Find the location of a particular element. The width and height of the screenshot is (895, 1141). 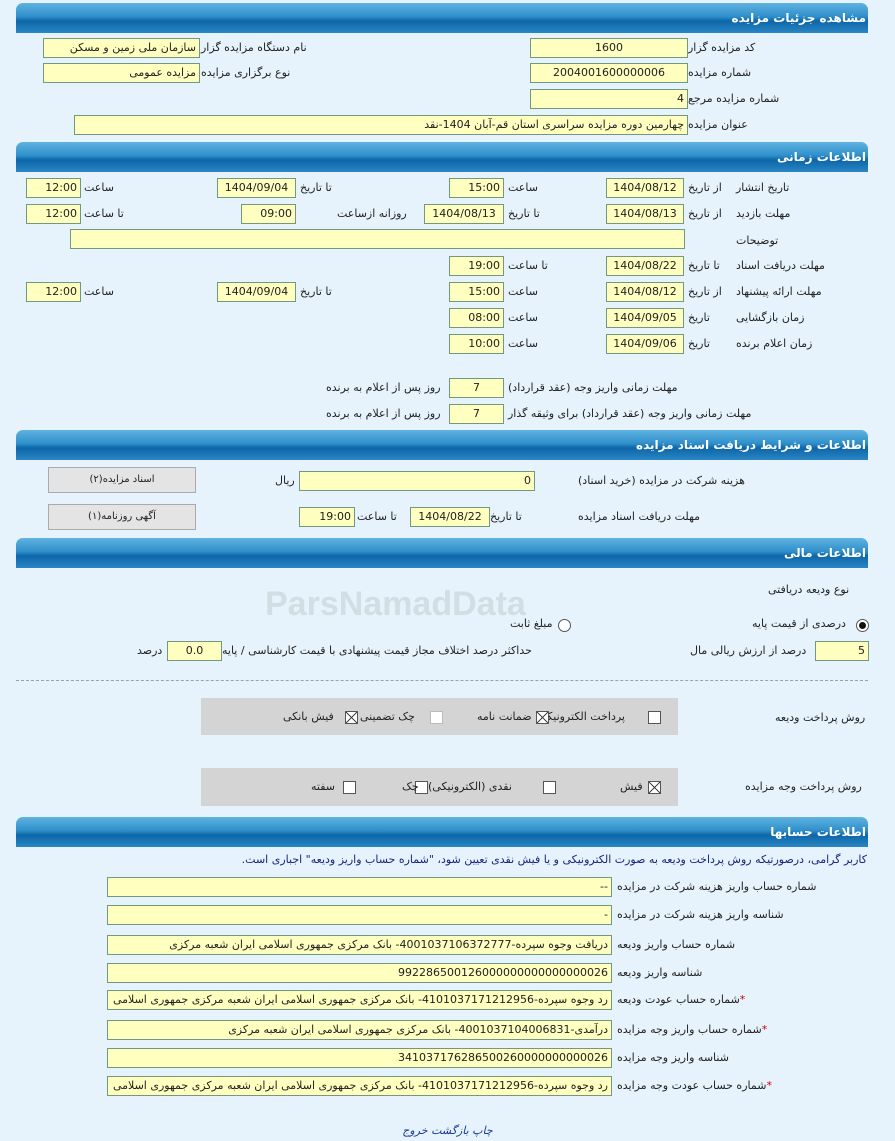

section-title: اطلاعات حسابها is located at coordinates (818, 832).